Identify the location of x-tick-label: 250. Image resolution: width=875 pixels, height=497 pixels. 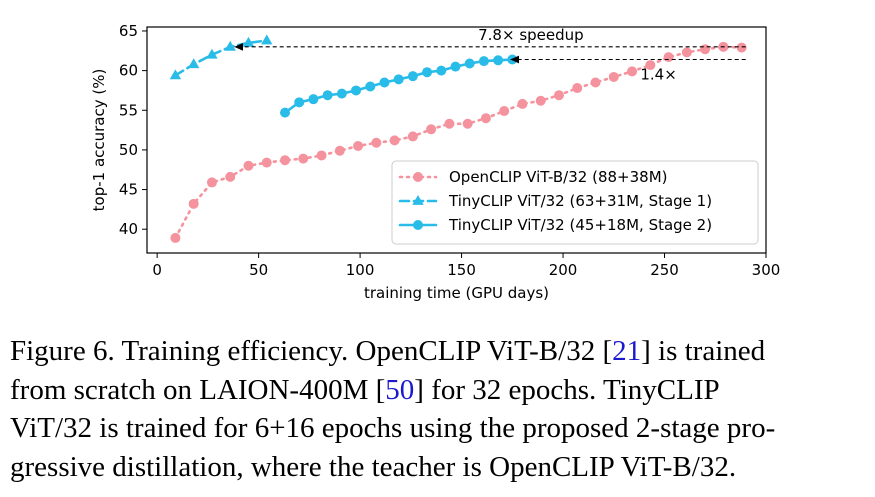
(664, 270).